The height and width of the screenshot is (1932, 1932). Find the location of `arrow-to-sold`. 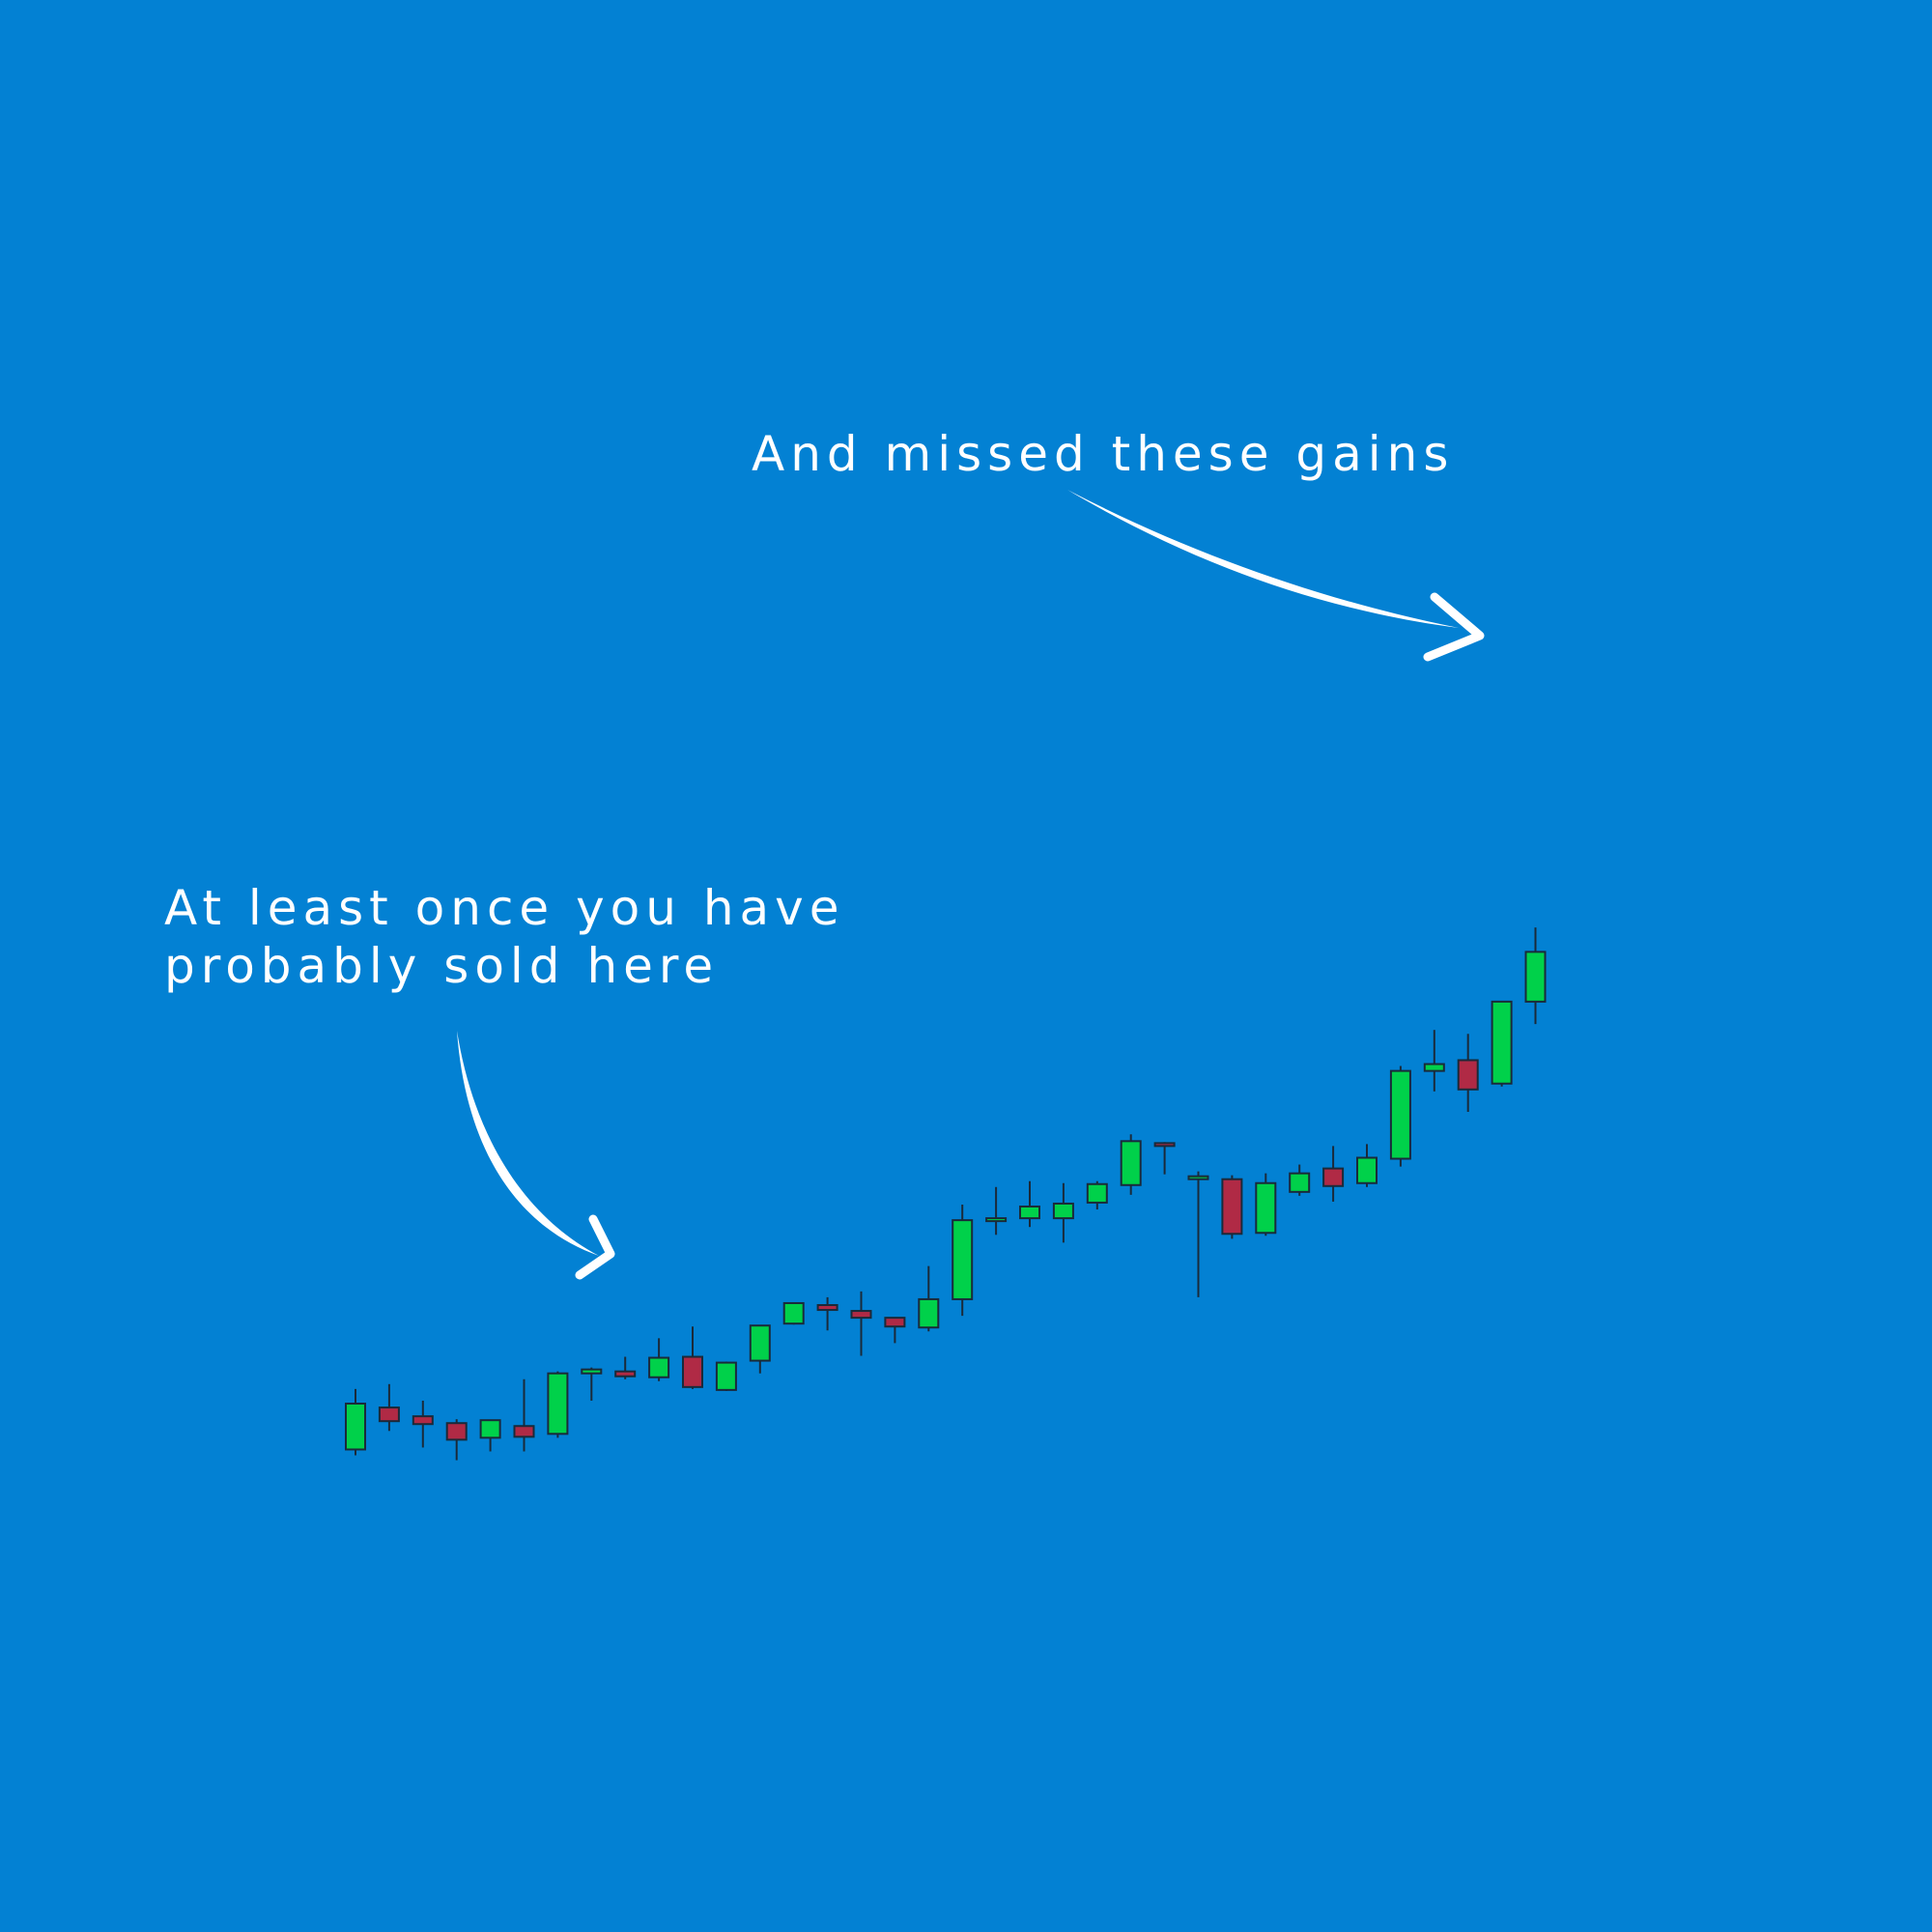

arrow-to-sold is located at coordinates (528, 1143).